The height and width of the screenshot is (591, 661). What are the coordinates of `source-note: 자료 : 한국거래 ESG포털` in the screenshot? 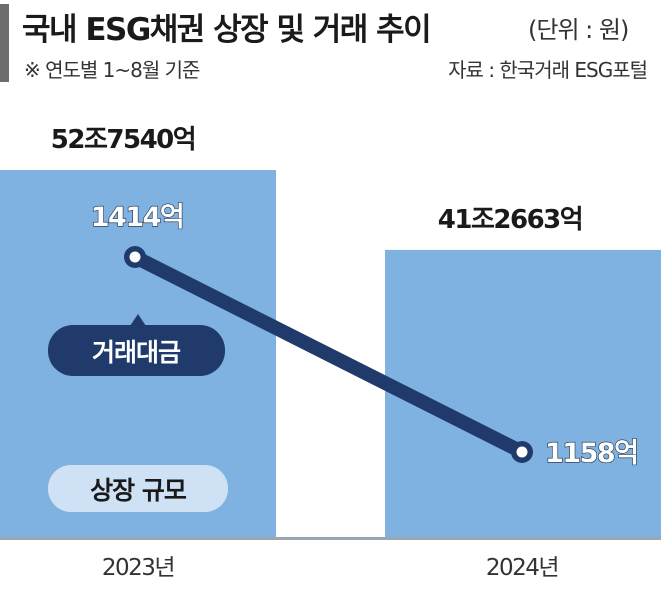 It's located at (548, 70).